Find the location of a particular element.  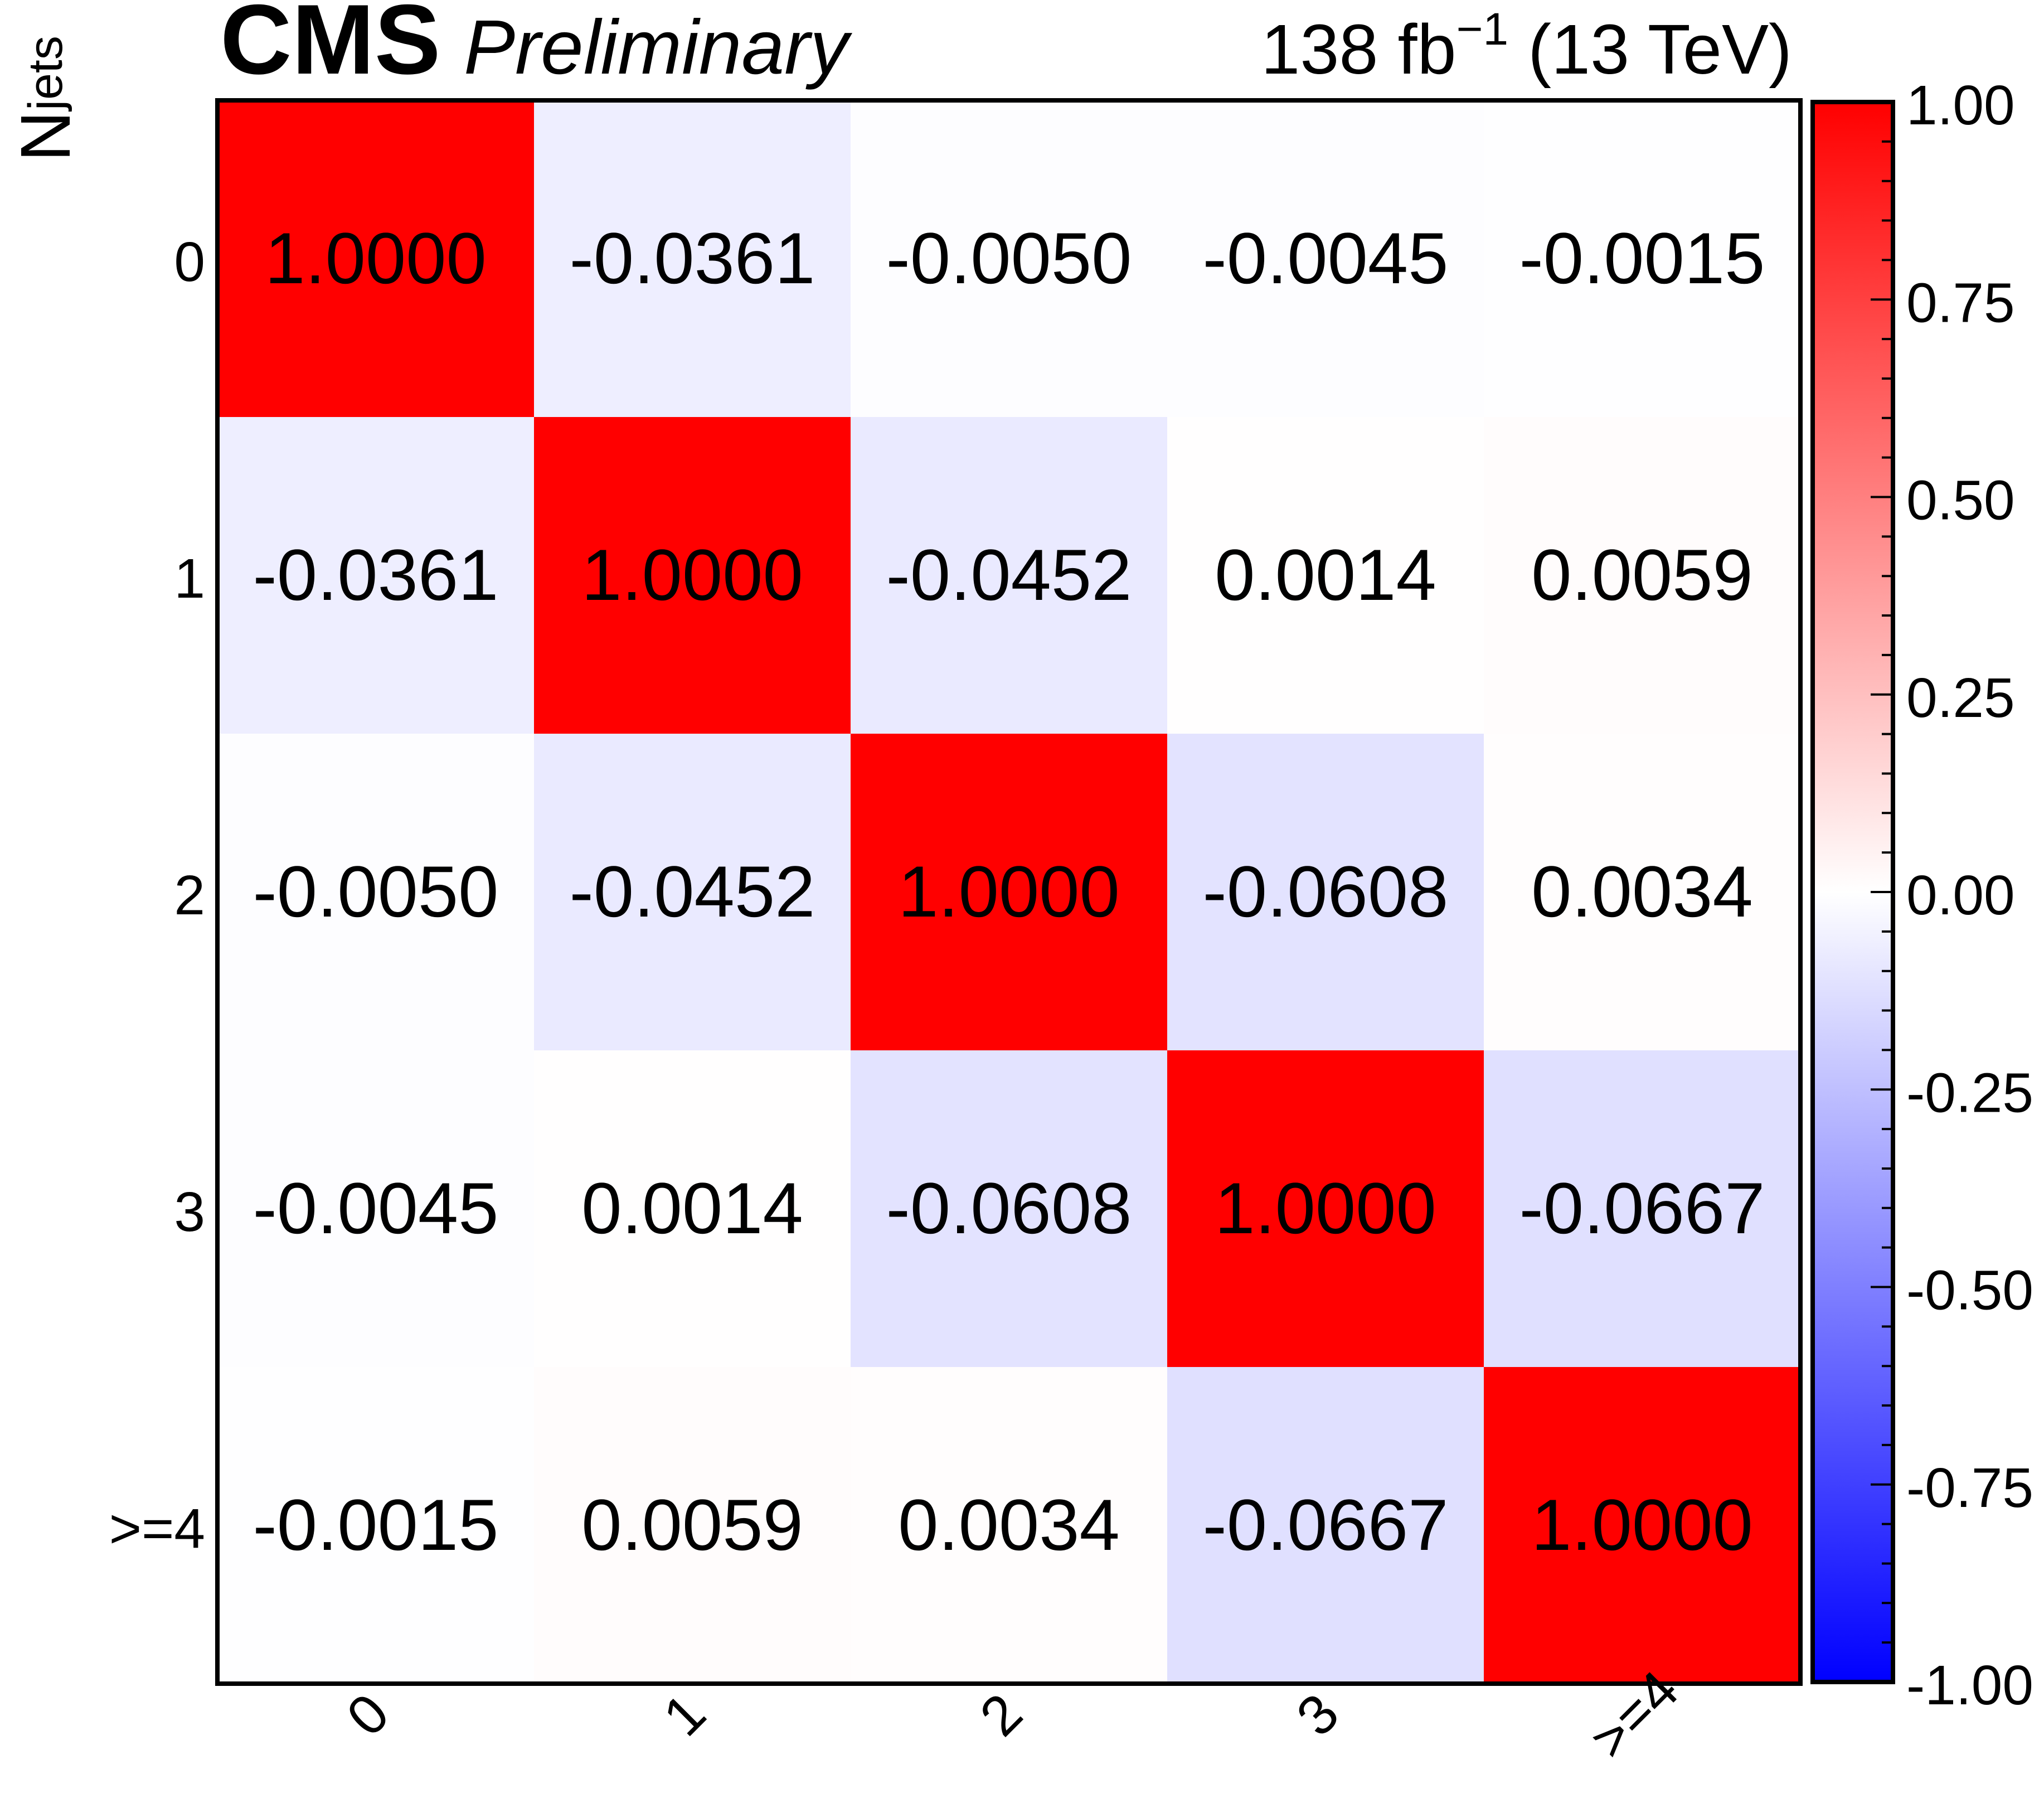

y-tick-label: 1 is located at coordinates (189, 578).